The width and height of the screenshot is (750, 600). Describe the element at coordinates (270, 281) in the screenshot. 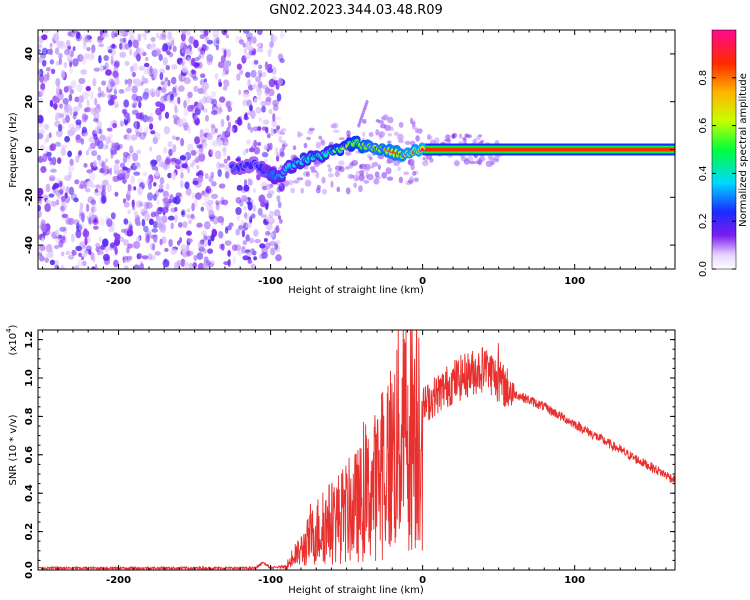

I see `spectrogram-x-tick-label: -100` at that location.